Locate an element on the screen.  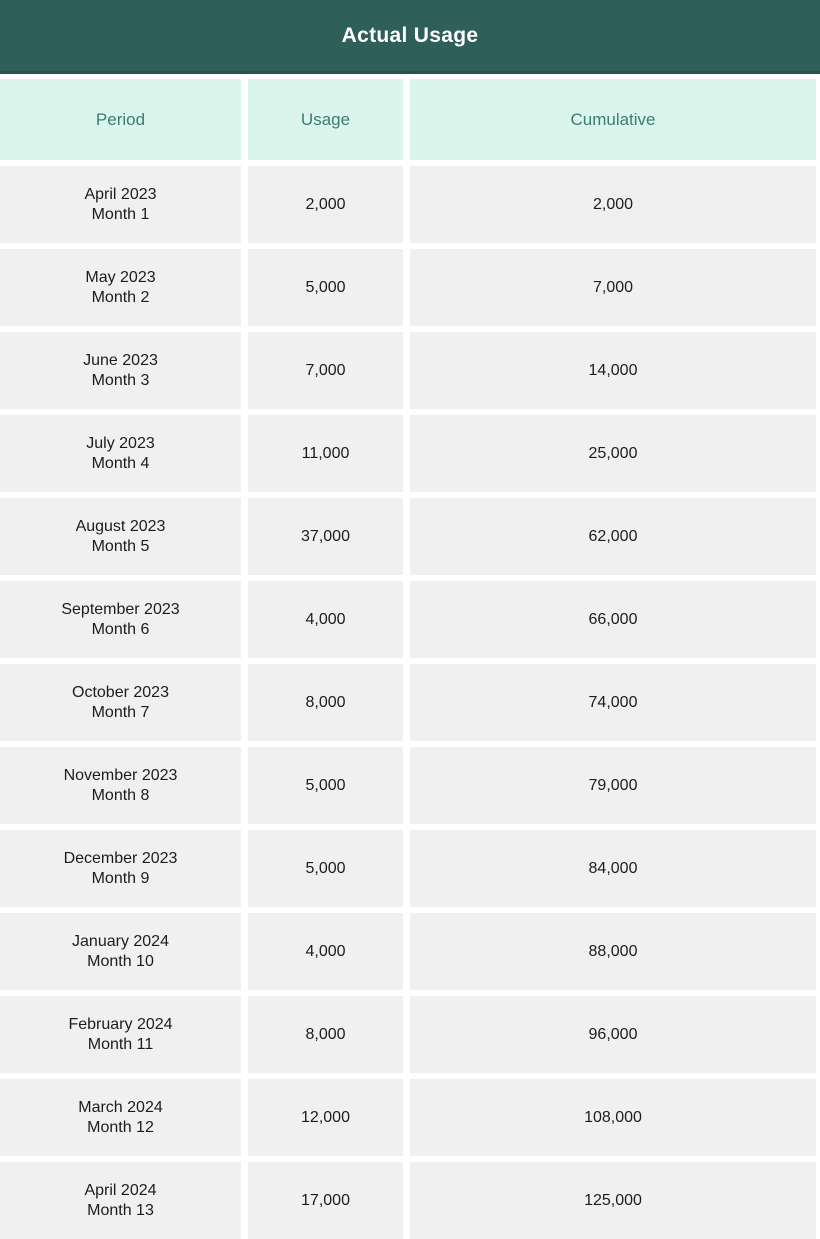
table-row: November 2023 Month 8 5,000 79,000 is located at coordinates (410, 785).